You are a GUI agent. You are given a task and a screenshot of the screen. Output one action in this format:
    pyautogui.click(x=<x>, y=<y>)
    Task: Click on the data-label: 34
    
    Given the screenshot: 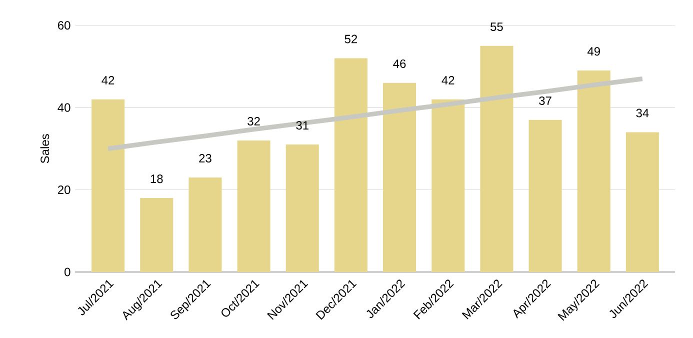 What is the action you would take?
    pyautogui.click(x=642, y=113)
    